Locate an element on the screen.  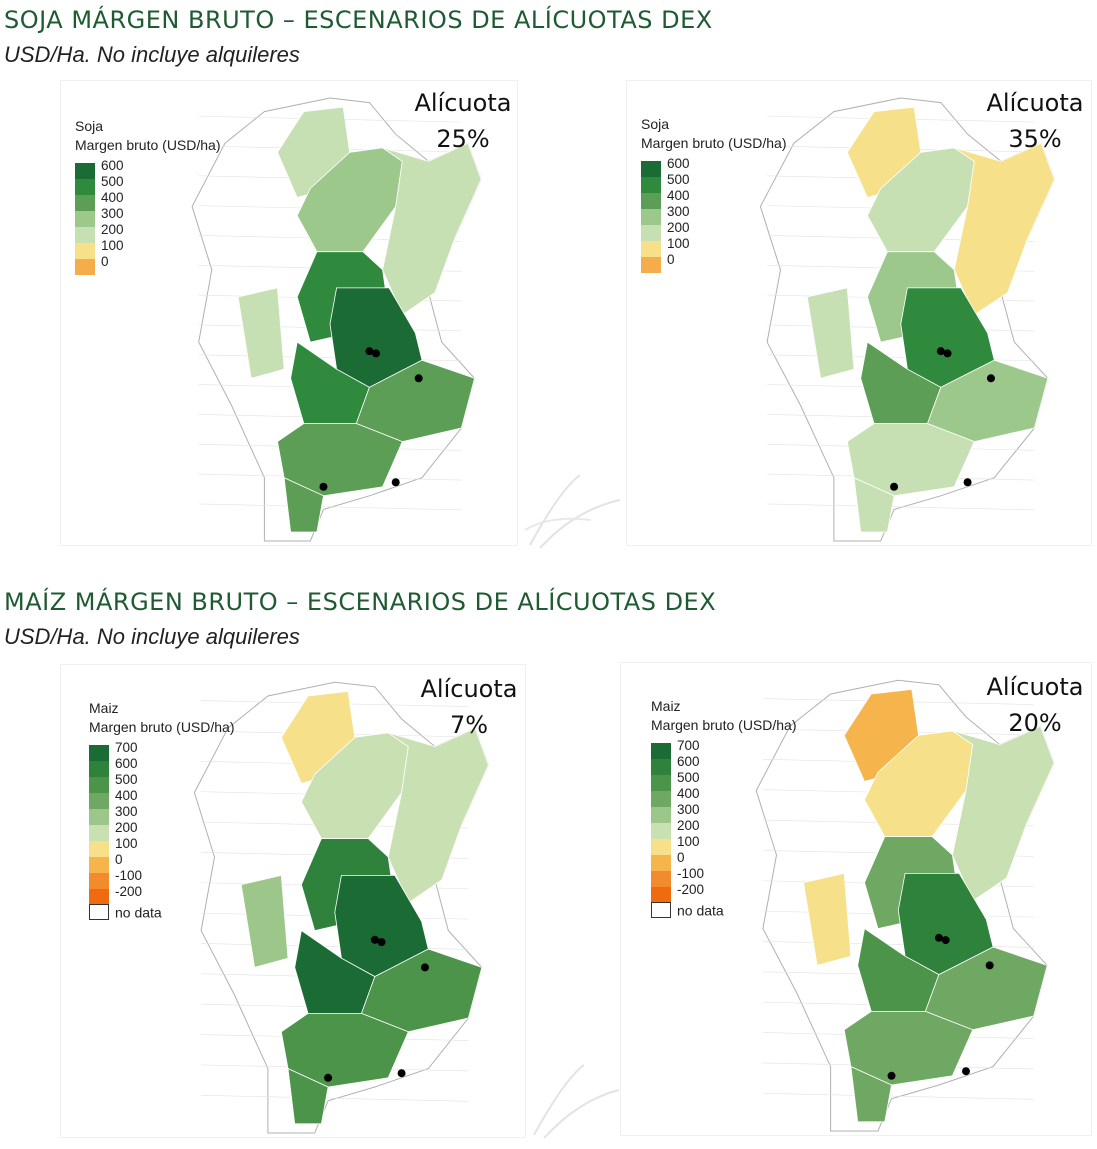
scenario-rate: 20% is located at coordinates (1035, 723).